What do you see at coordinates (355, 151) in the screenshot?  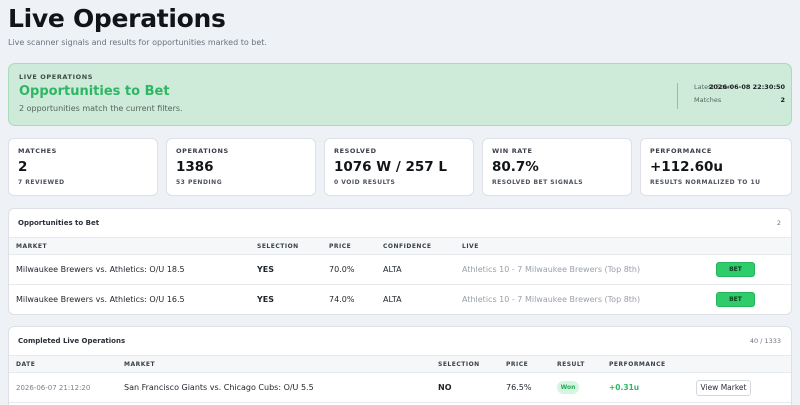 I see `stat-label: RESOLVED` at bounding box center [355, 151].